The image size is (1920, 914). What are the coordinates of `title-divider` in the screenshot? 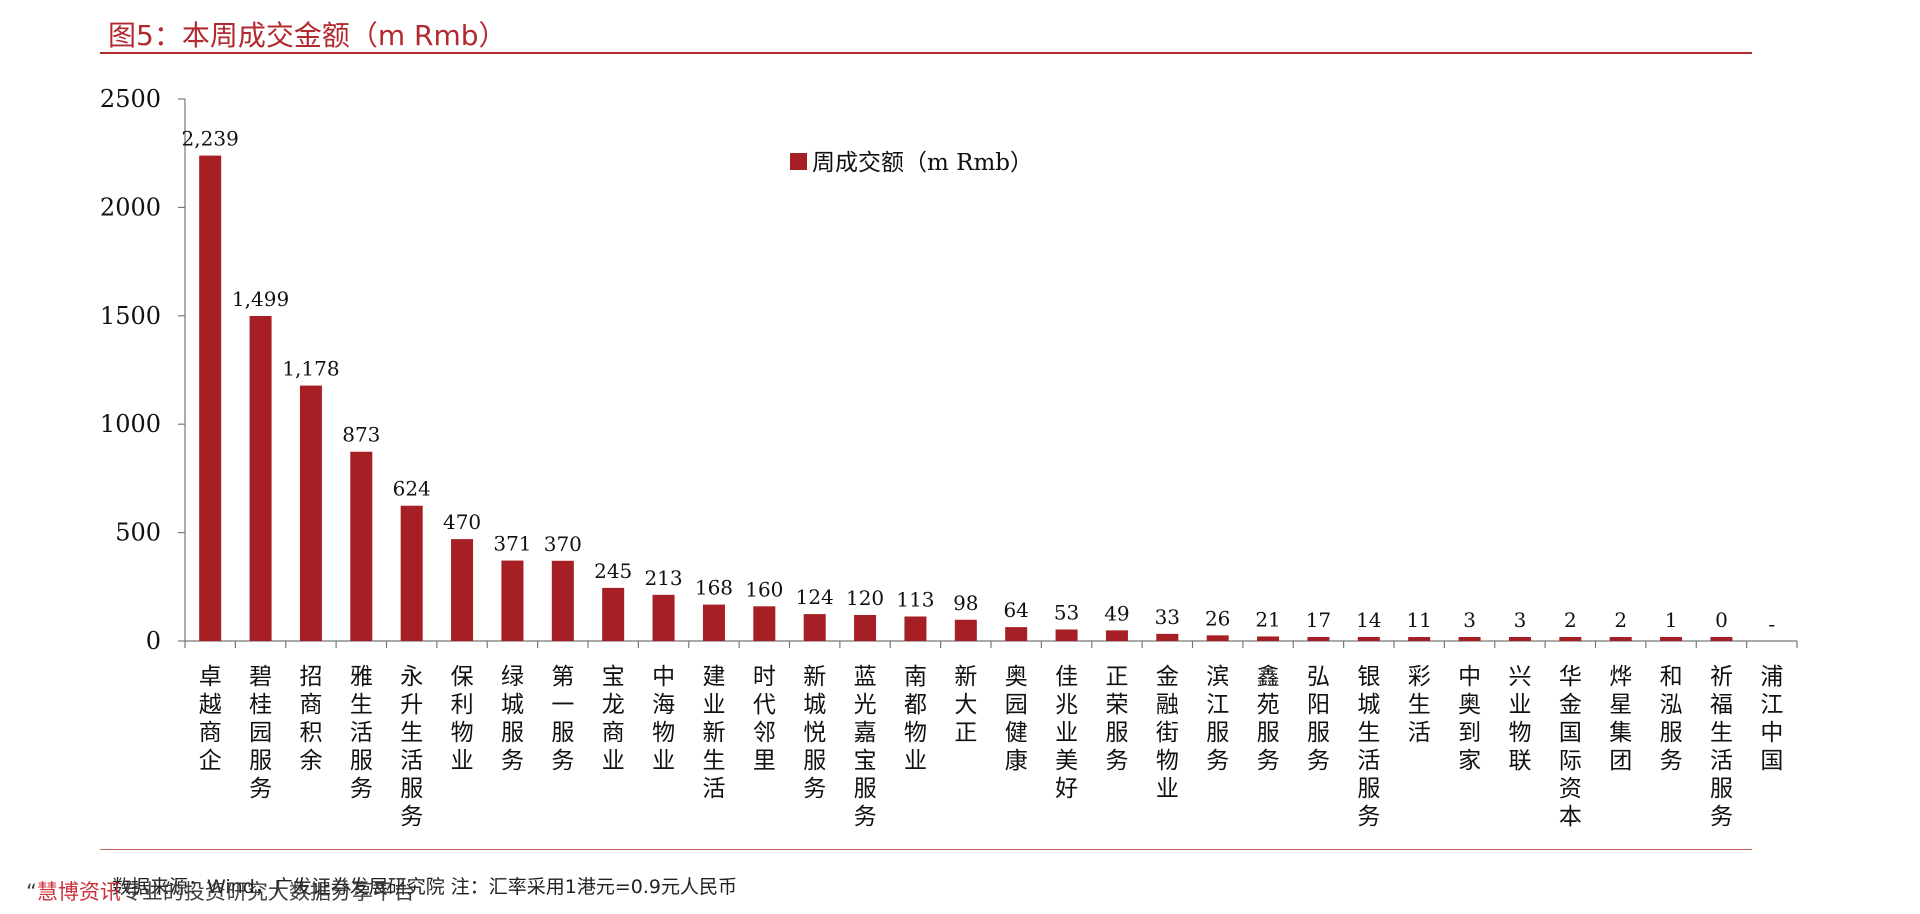 It's located at (926, 53).